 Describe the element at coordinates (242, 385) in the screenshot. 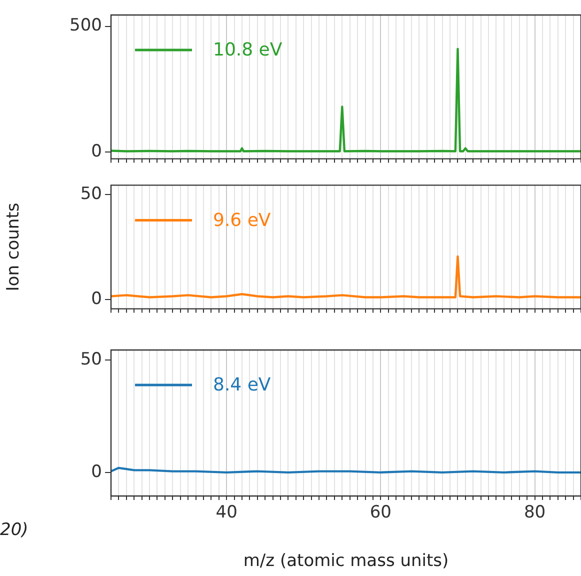

I see `legend-label: 8.4 eV` at that location.